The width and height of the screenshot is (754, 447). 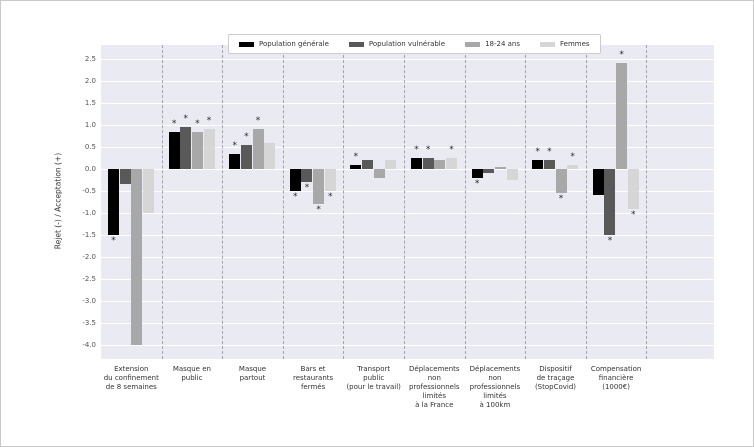 I want to click on legend-item-2: Population vulnérable, so click(x=397, y=44).